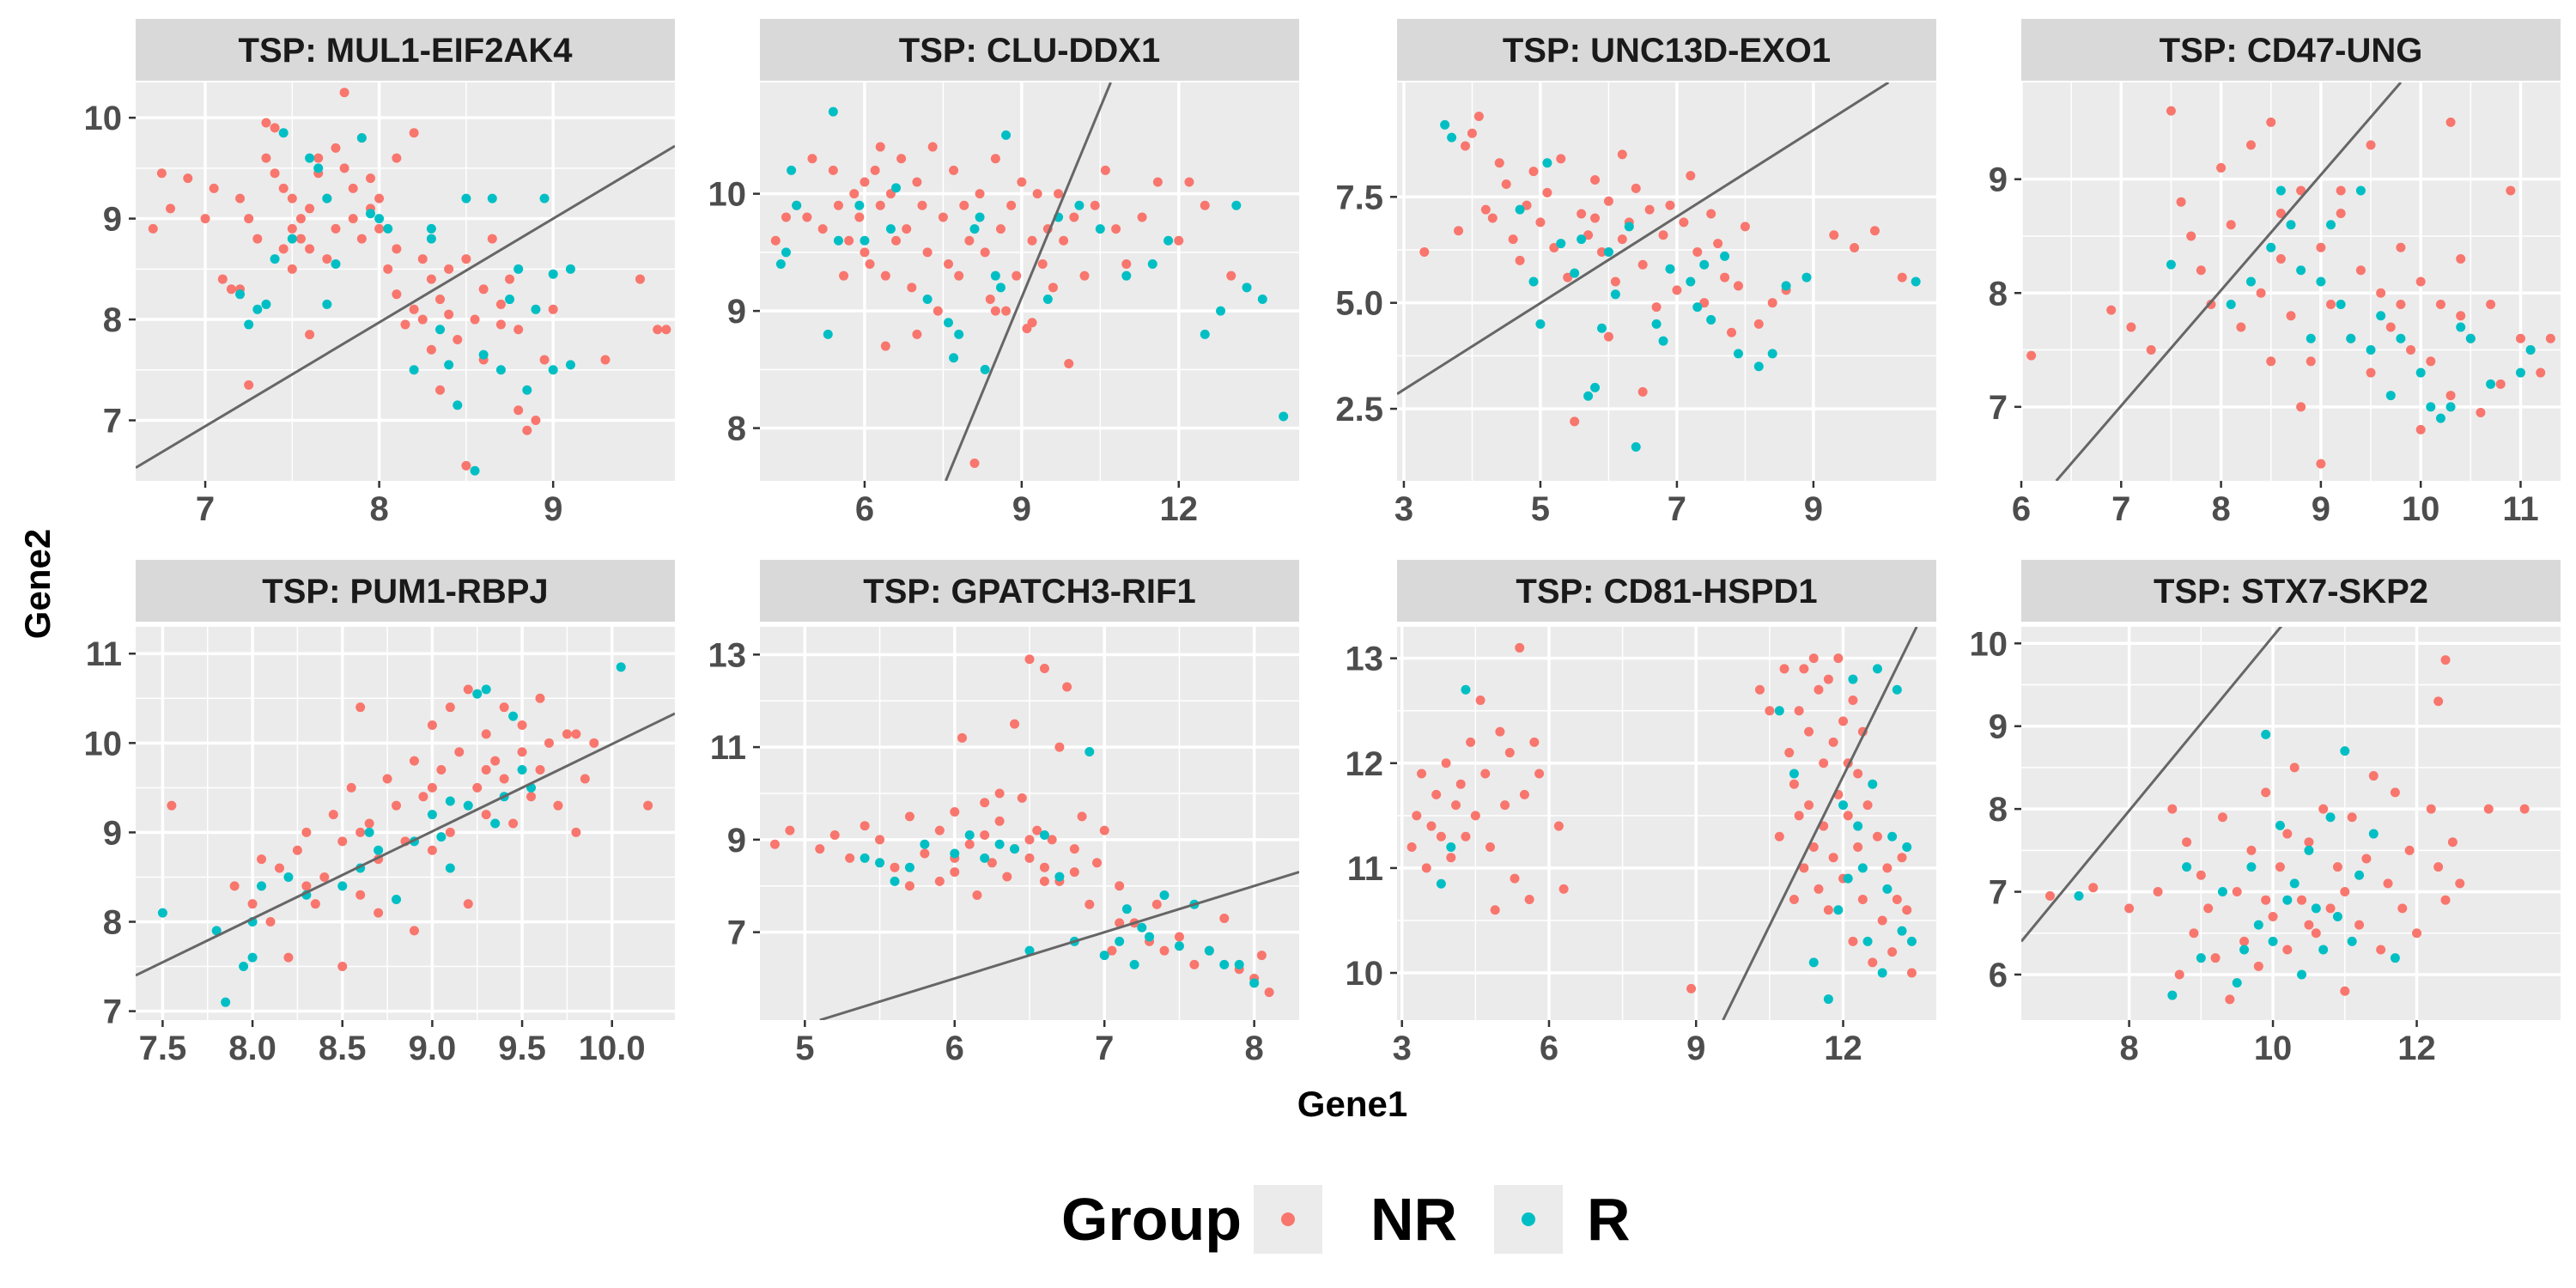  Describe the element at coordinates (2265, 813) in the screenshot. I see `facet-panel-8: TSP: STX7-SKP2 8 10 12 6 7 8 9 10` at that location.